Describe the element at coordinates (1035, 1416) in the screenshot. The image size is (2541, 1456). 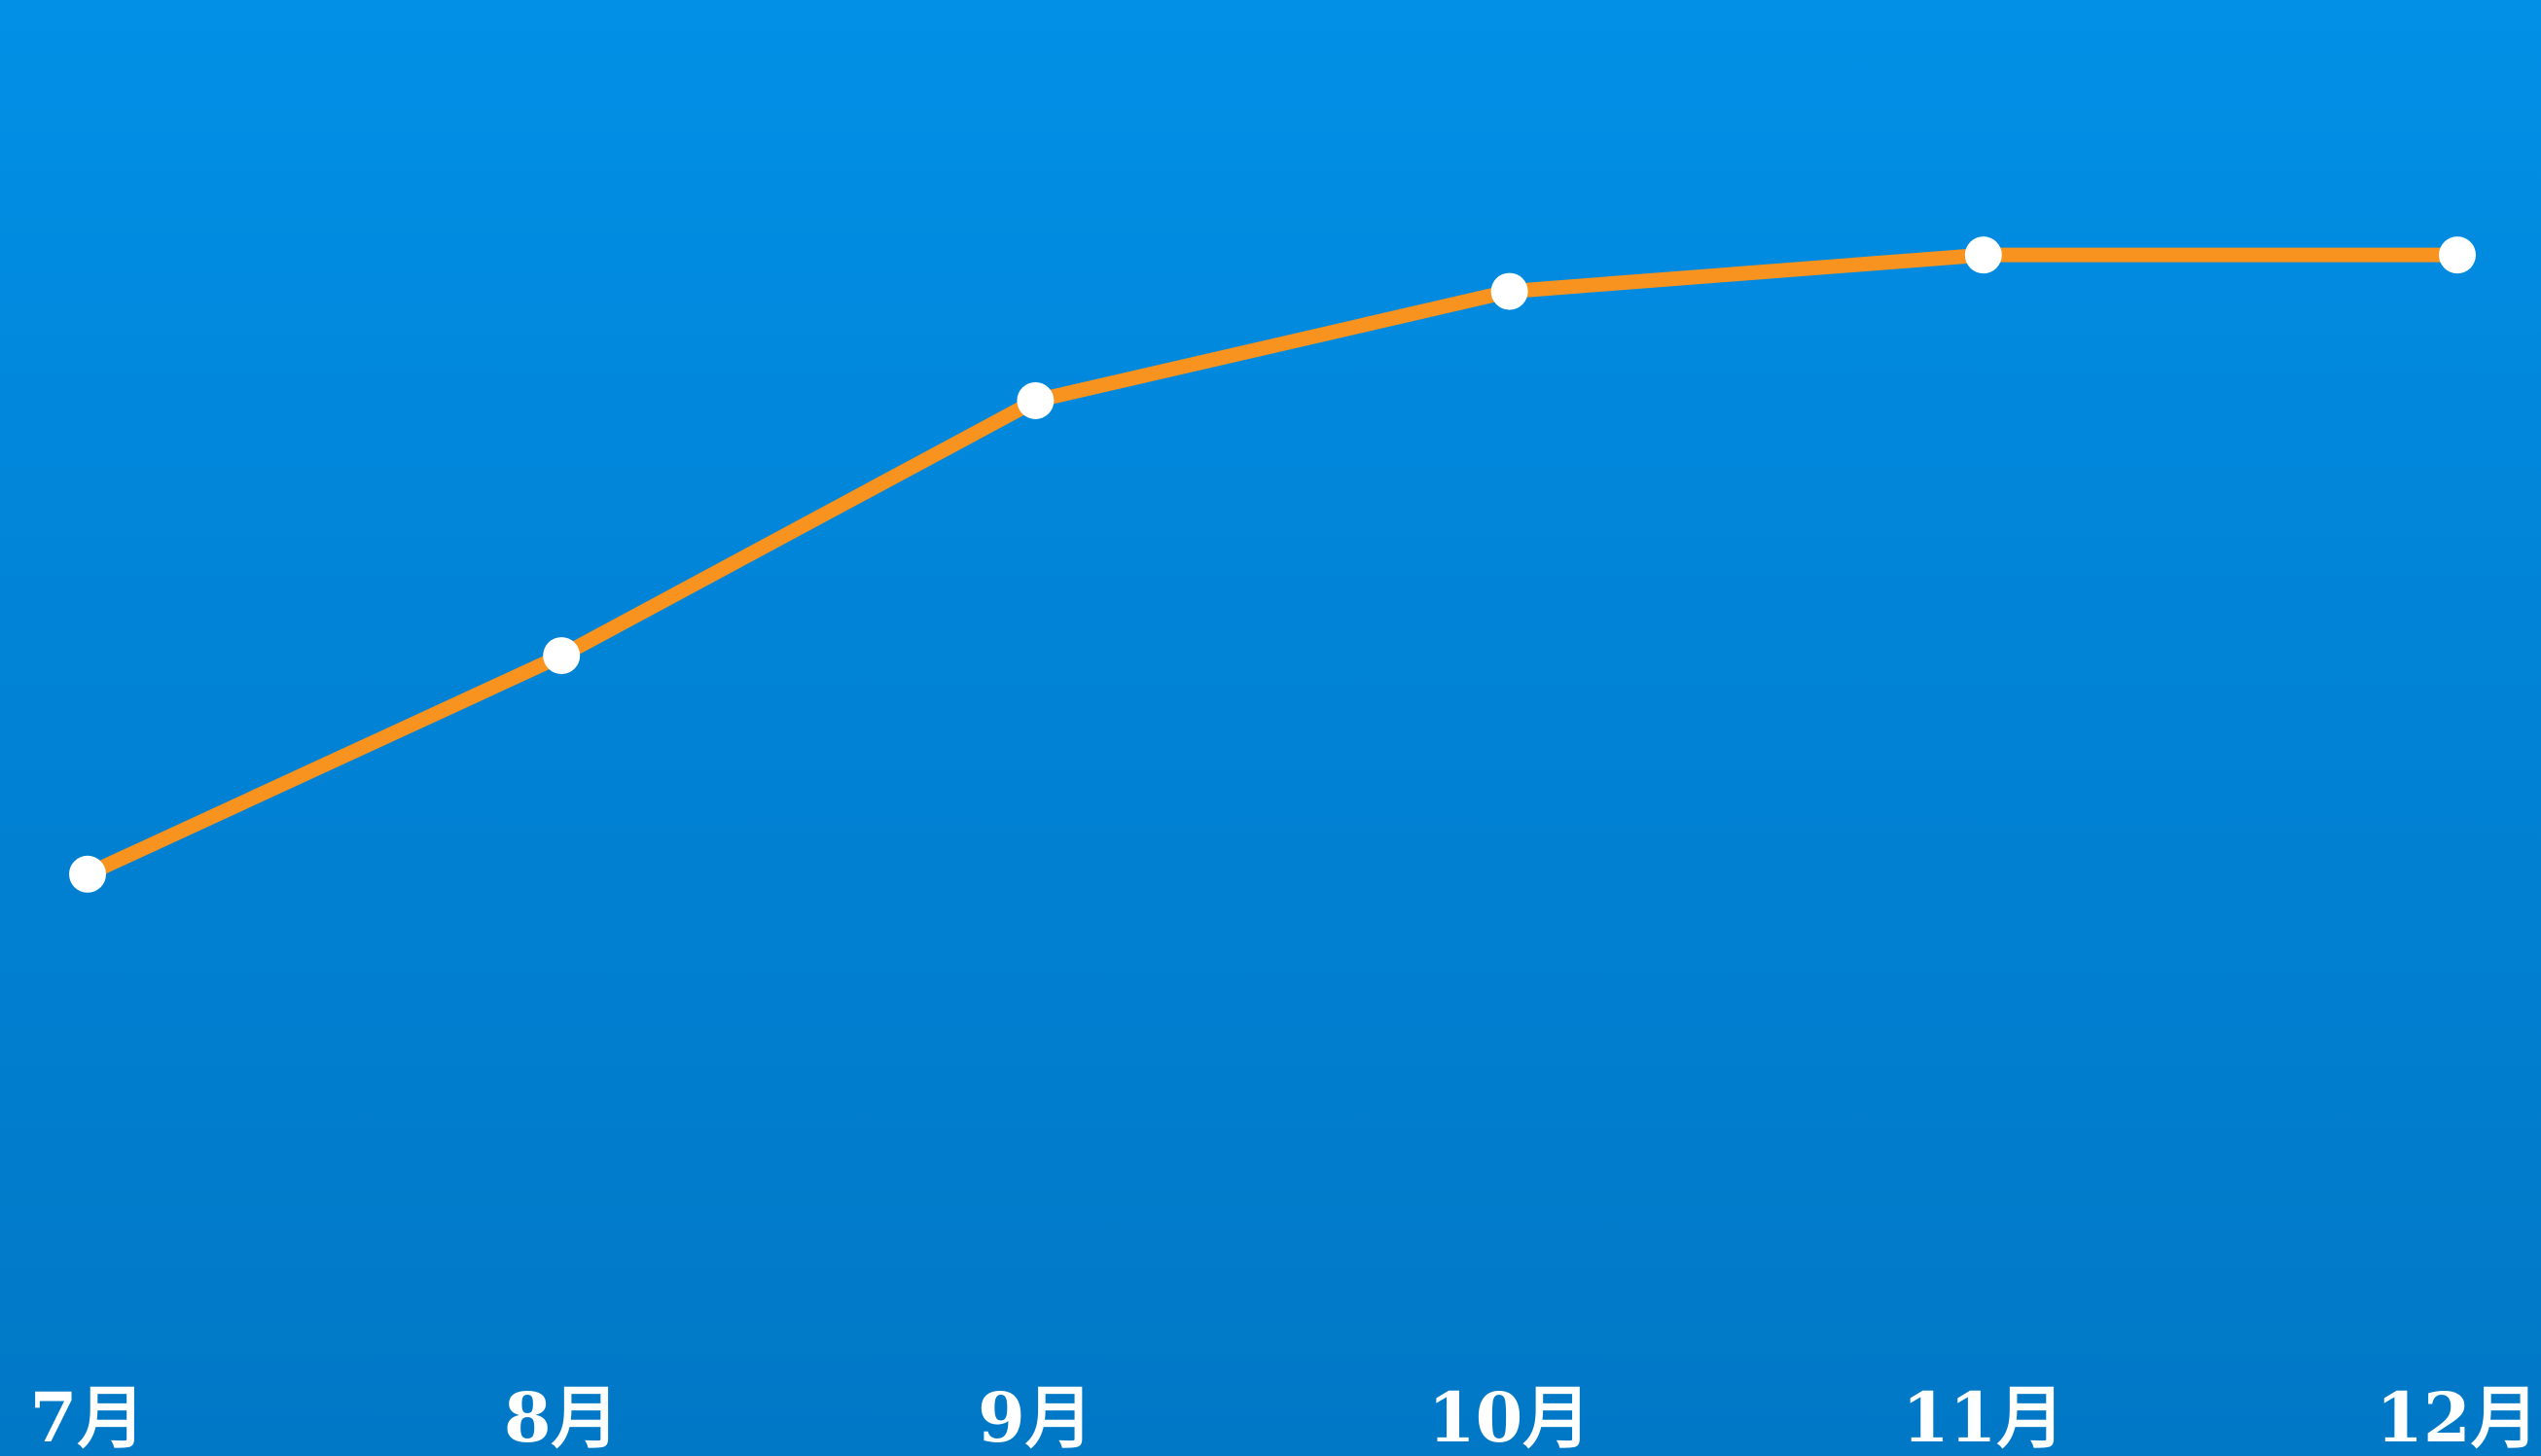
I see `x-tick-label: 9月` at that location.